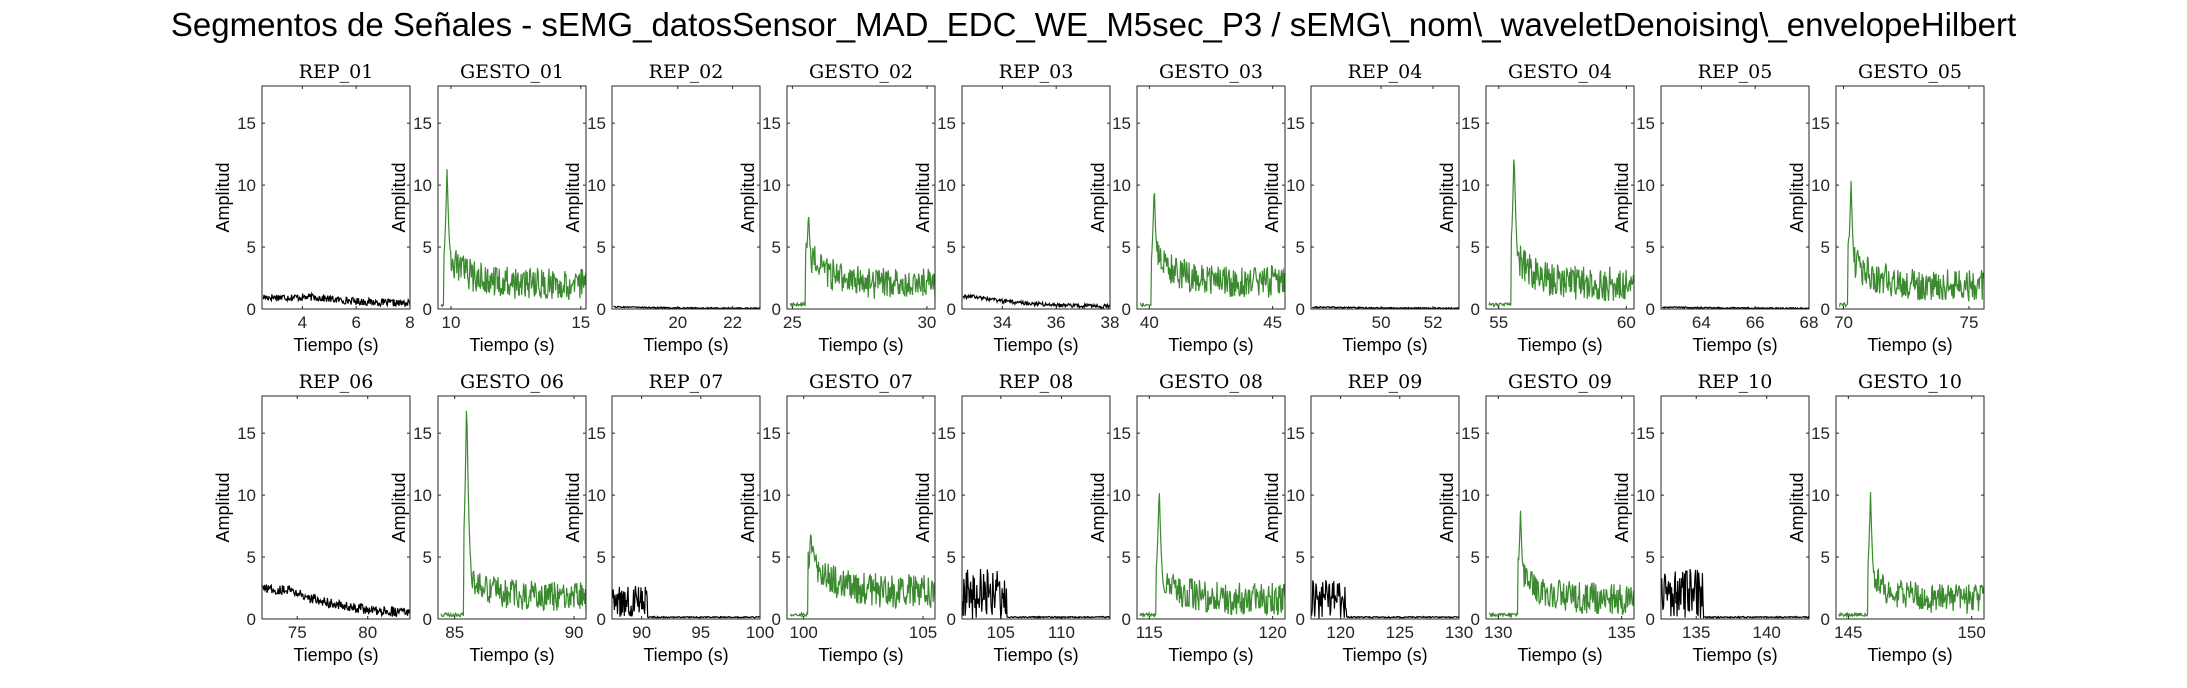 The image size is (2187, 688). I want to click on subplot-rep-09: REP_09 0 5 10 15 120 125 130 Tiempo (s) Amplitud, so click(1367, 518).